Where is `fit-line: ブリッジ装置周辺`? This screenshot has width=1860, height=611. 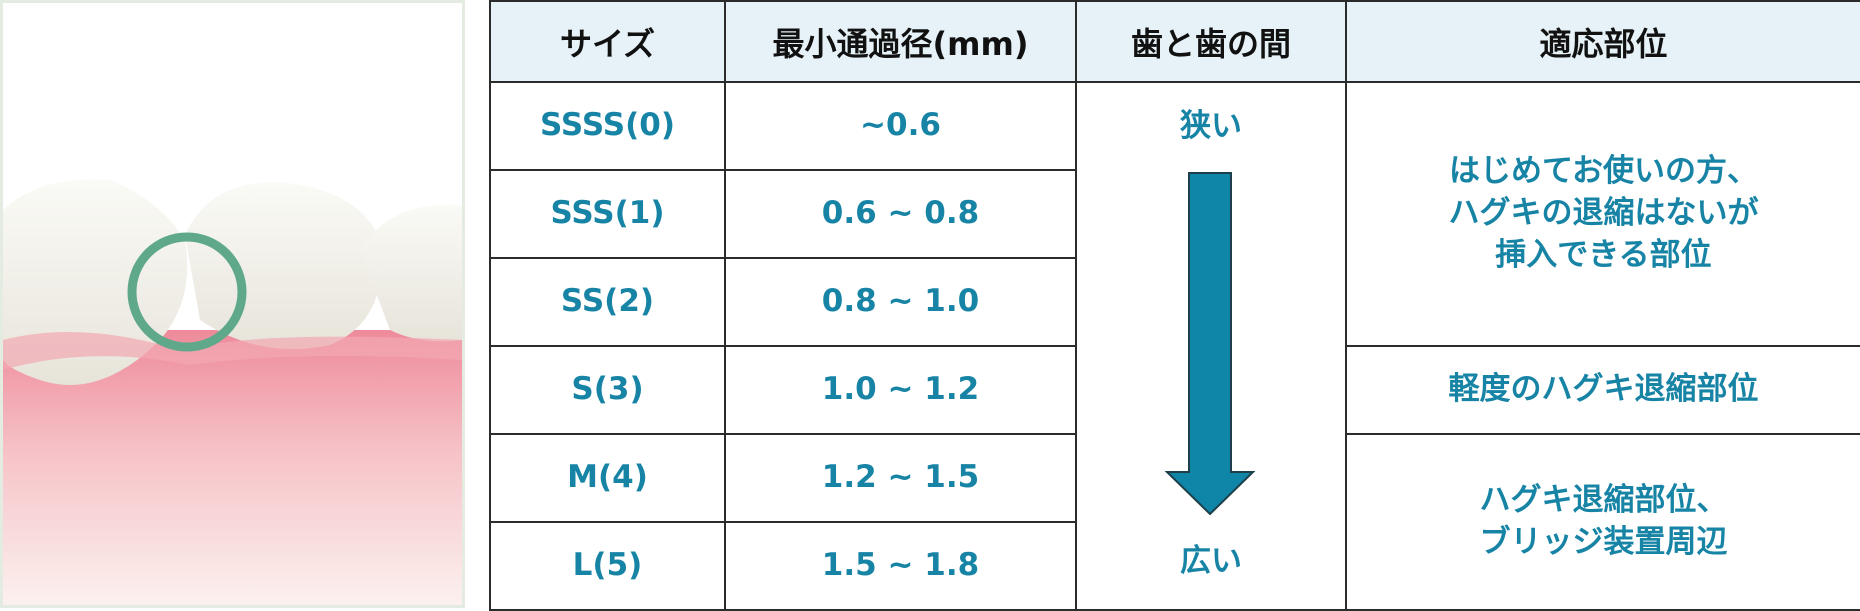
fit-line: ブリッジ装置周辺 is located at coordinates (1603, 542).